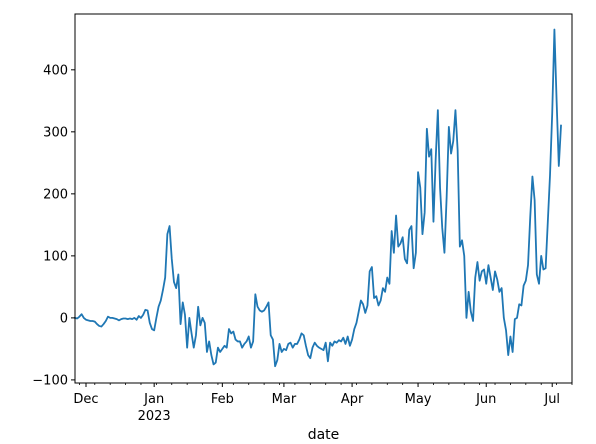 The width and height of the screenshot is (596, 444). I want to click on x-tick-label: Apr, so click(352, 399).